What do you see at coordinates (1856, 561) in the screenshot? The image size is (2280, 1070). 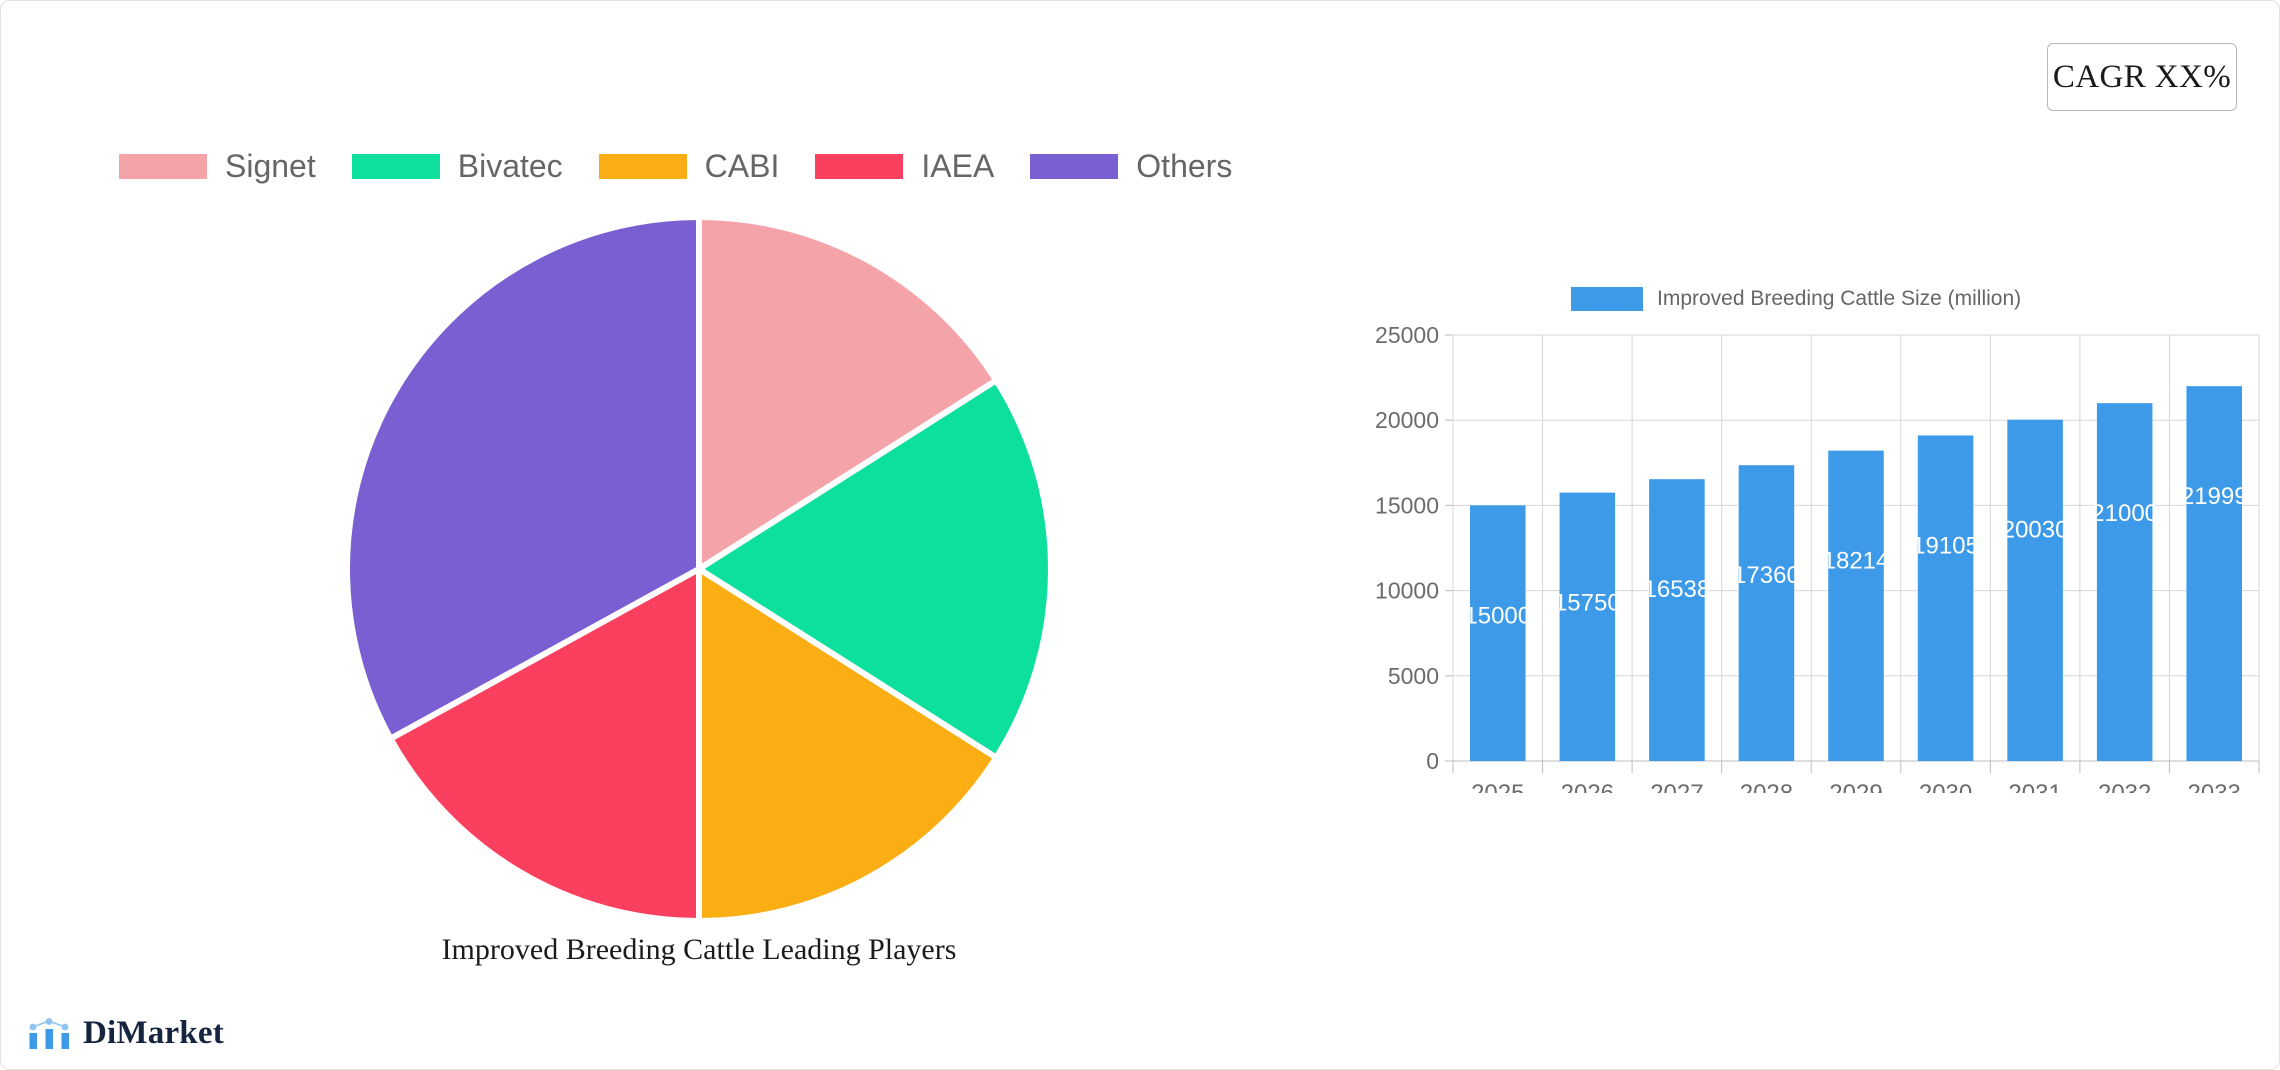 I see `bar-value-label: 18214` at bounding box center [1856, 561].